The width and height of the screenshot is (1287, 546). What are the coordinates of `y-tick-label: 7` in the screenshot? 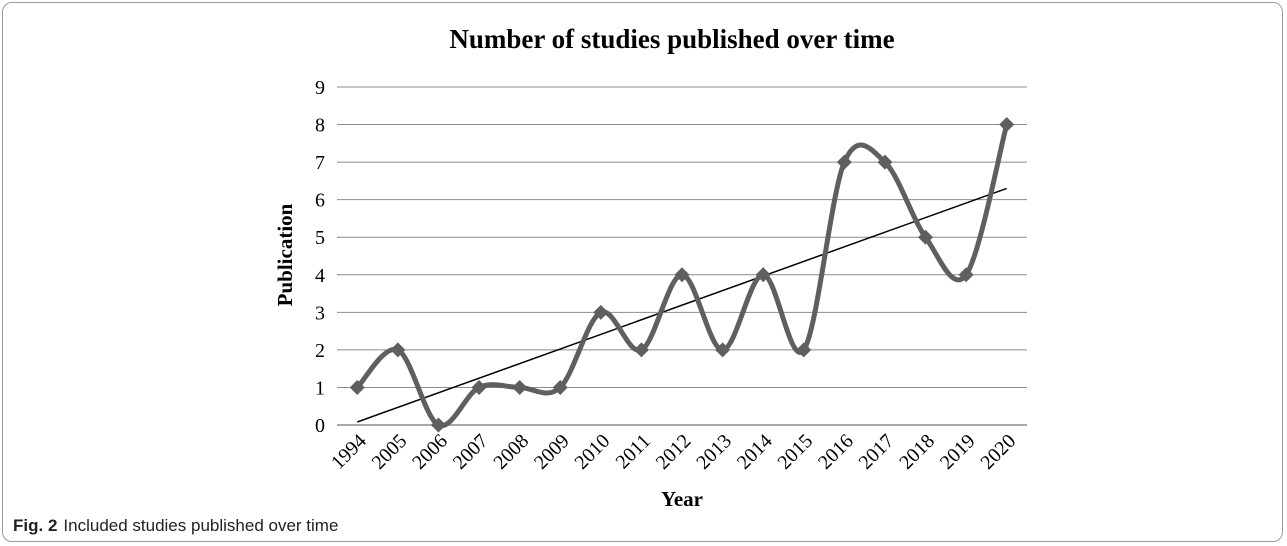 It's located at (320, 163).